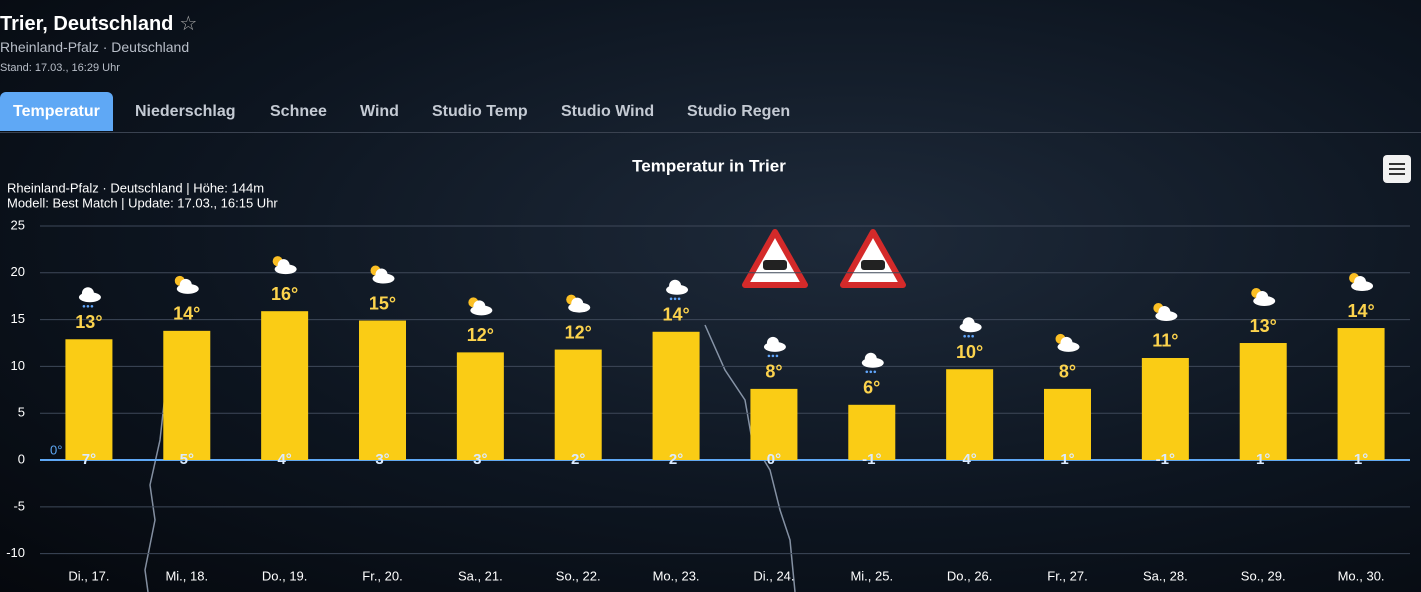  I want to click on x-tick-label: Sa., 21., so click(480, 575).